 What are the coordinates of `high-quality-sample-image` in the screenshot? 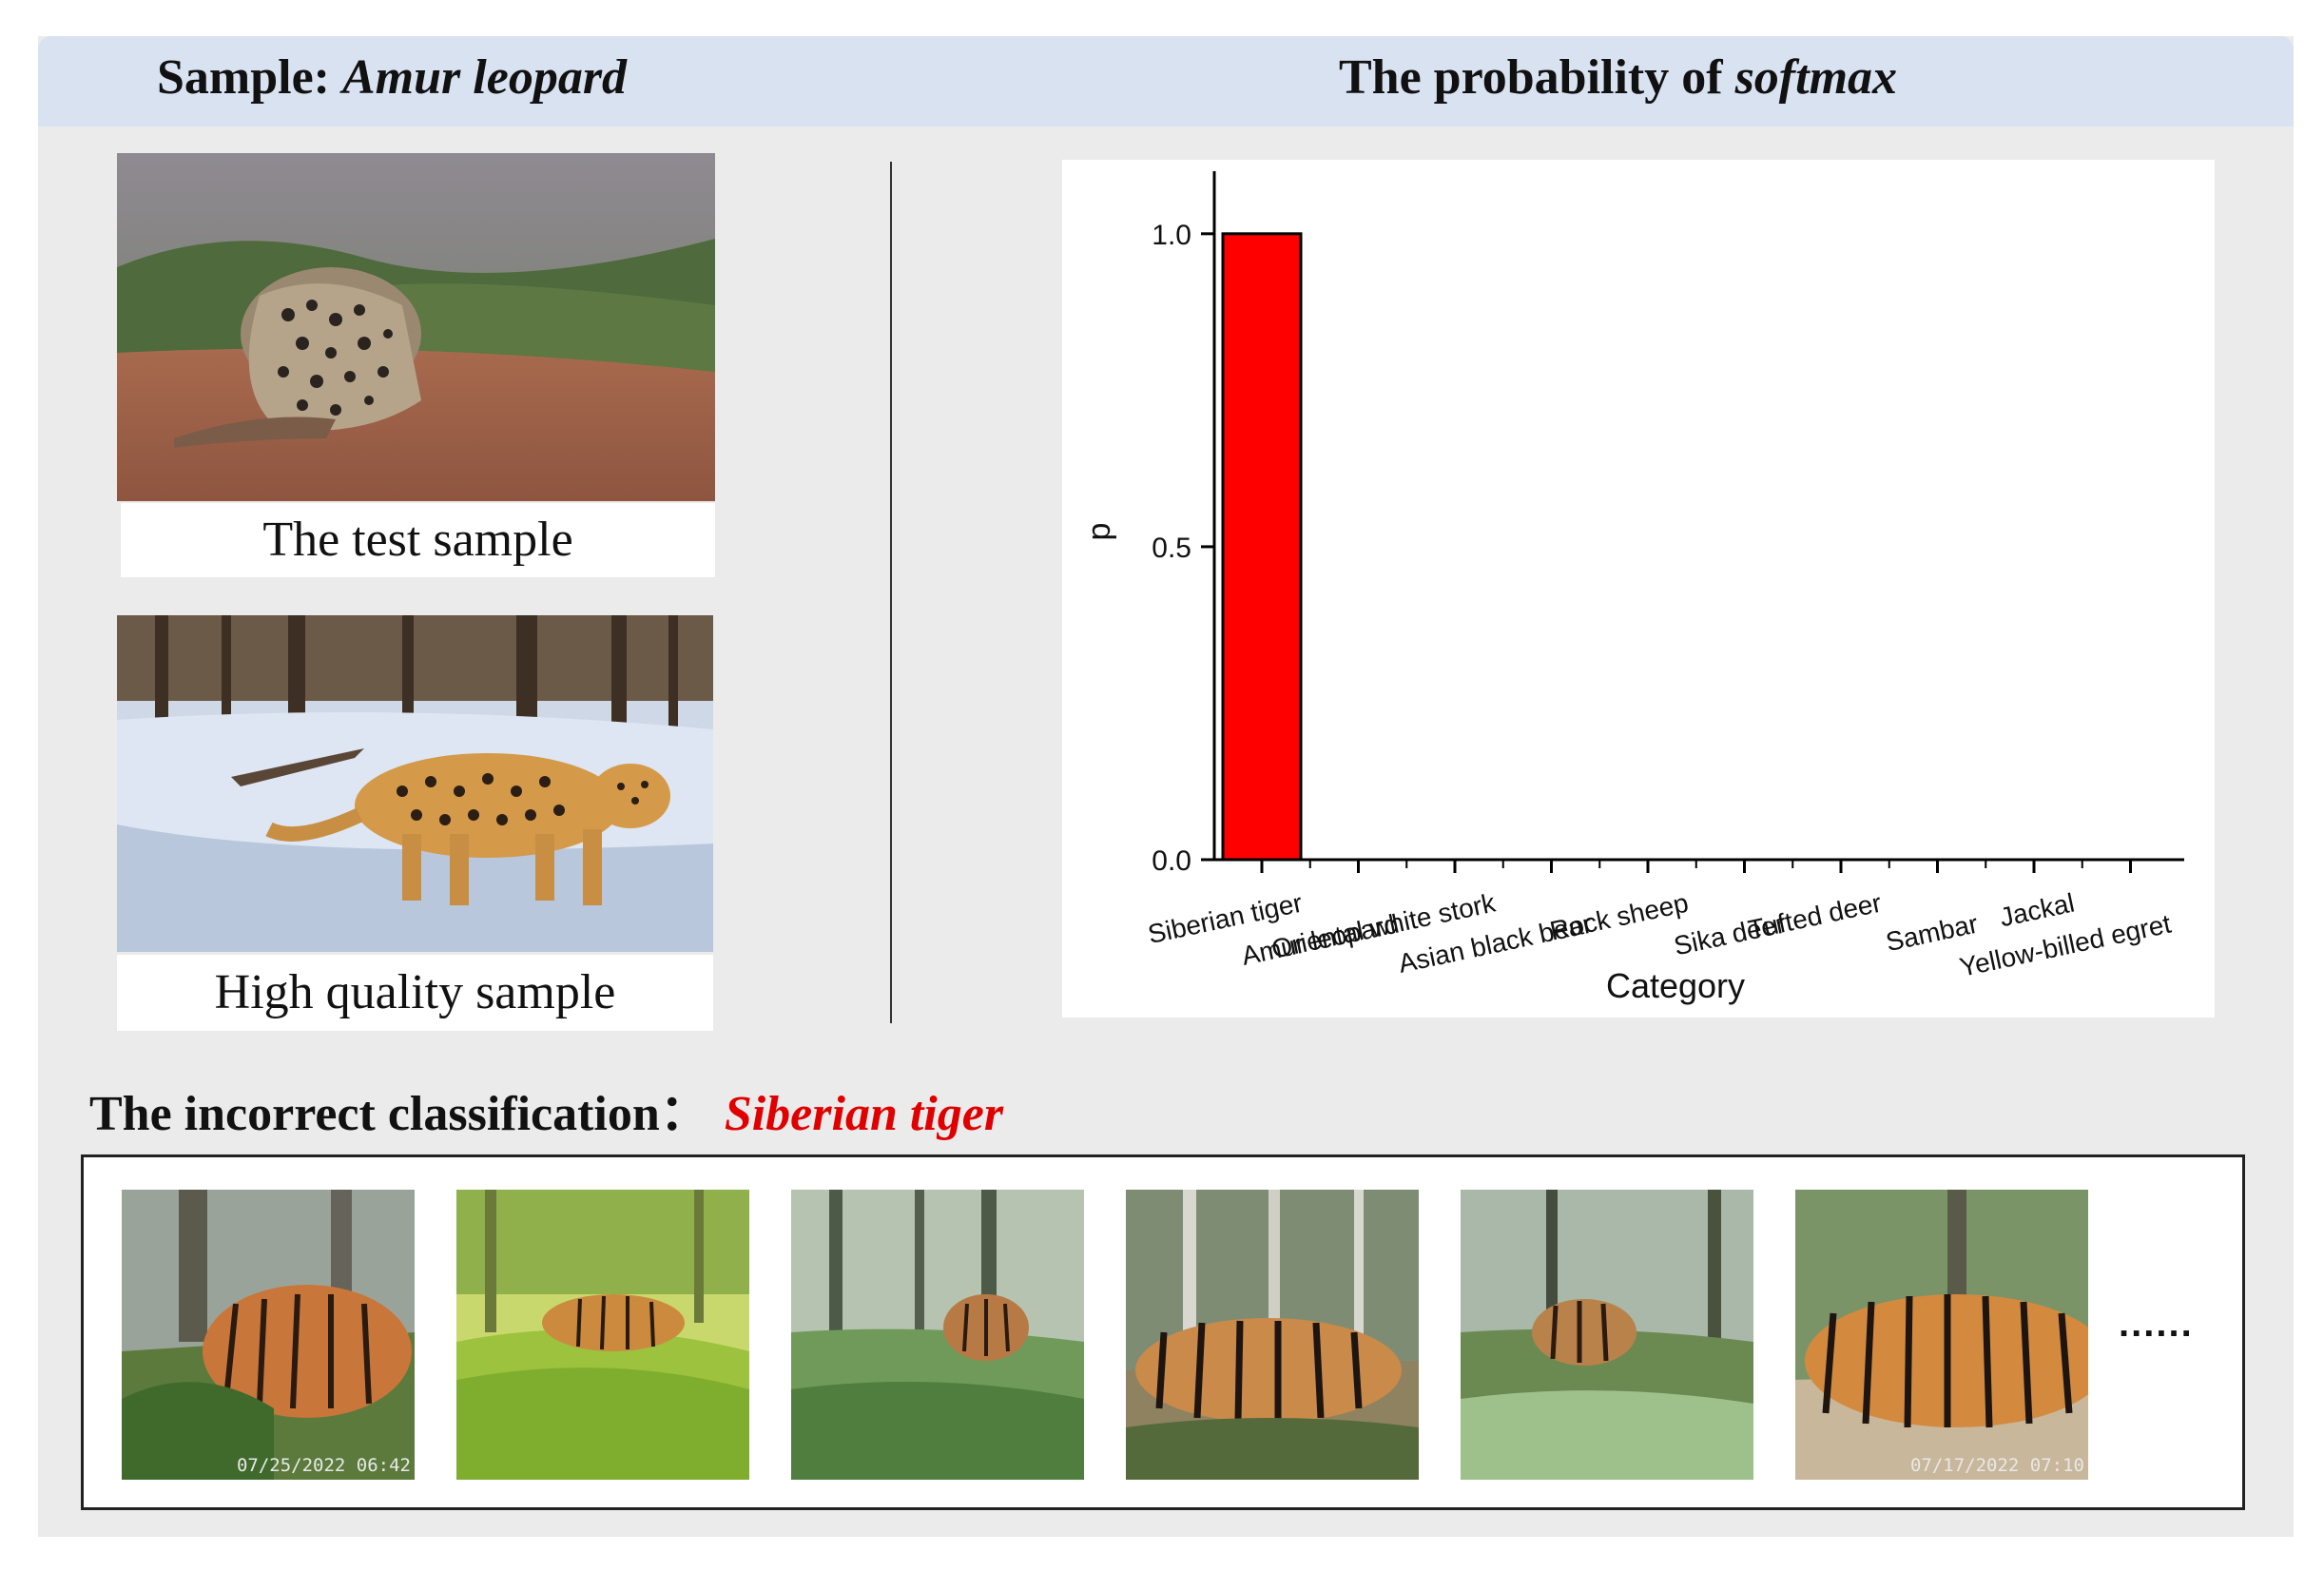 It's located at (415, 783).